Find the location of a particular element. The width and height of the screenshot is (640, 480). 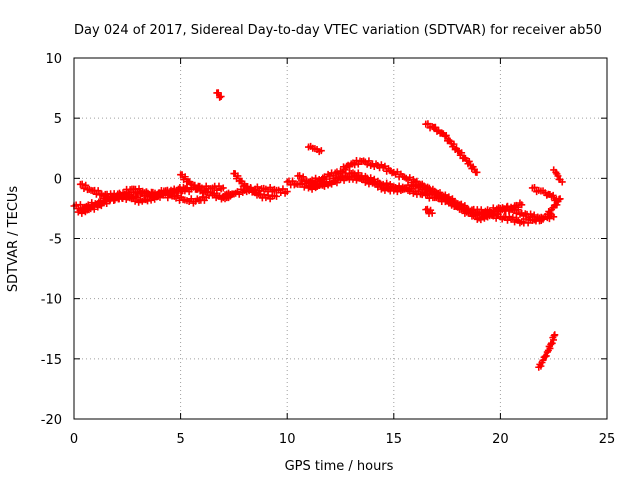

y-tick-label: -20 is located at coordinates (51, 420).